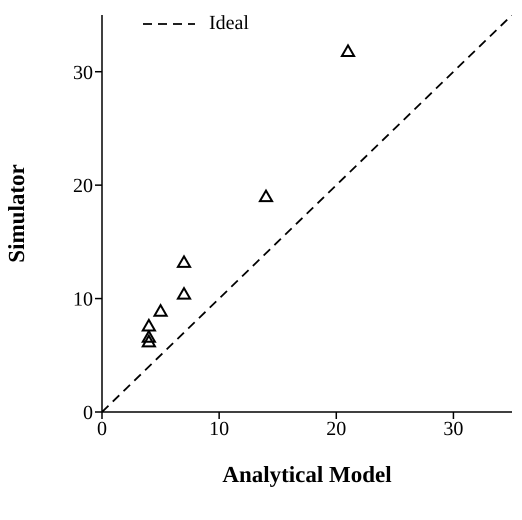 This screenshot has width=522, height=520. What do you see at coordinates (453, 429) in the screenshot?
I see `x-tick-label: 30` at bounding box center [453, 429].